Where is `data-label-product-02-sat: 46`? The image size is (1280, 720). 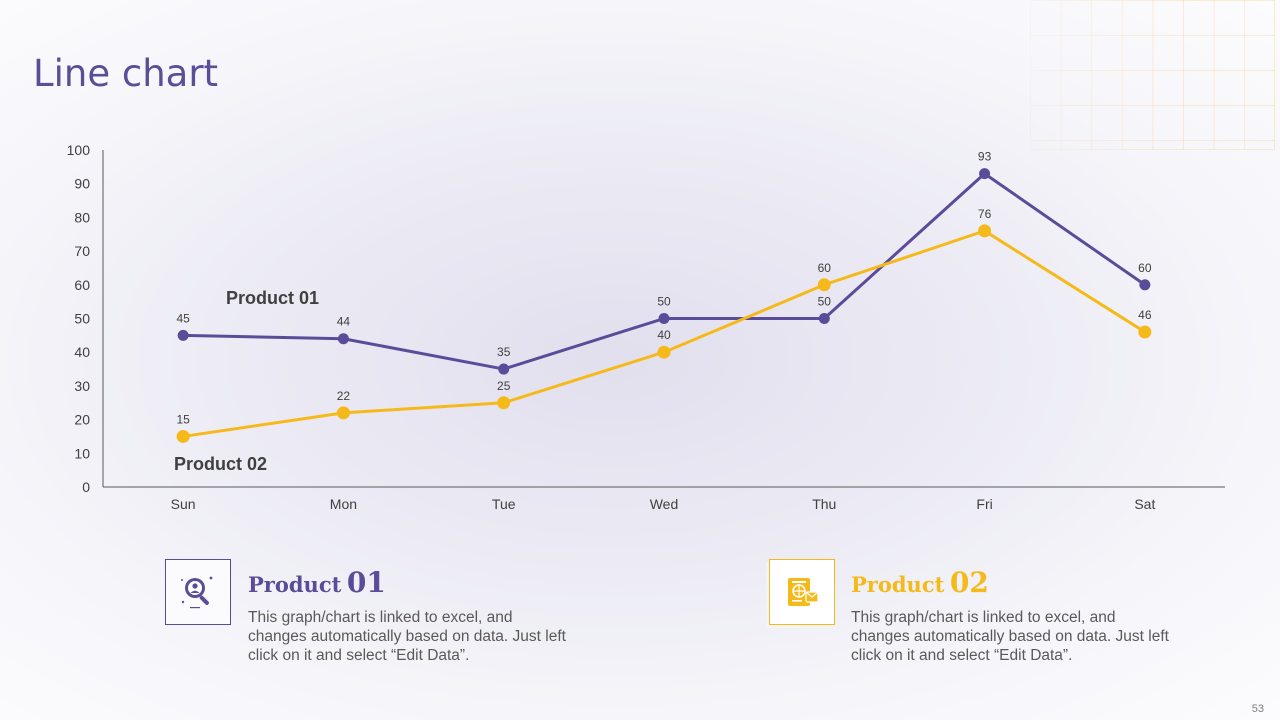 data-label-product-02-sat: 46 is located at coordinates (1145, 315).